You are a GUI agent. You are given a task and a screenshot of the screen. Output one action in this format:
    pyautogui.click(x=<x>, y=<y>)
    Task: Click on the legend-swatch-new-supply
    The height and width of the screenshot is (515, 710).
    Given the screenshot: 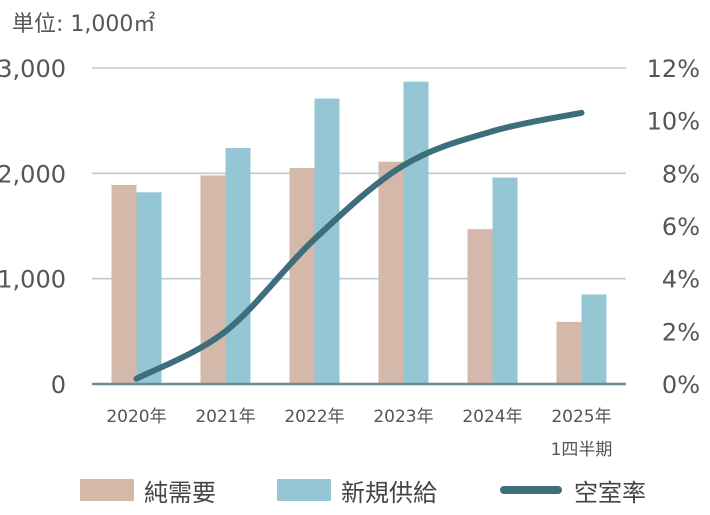 What is the action you would take?
    pyautogui.click(x=304, y=490)
    